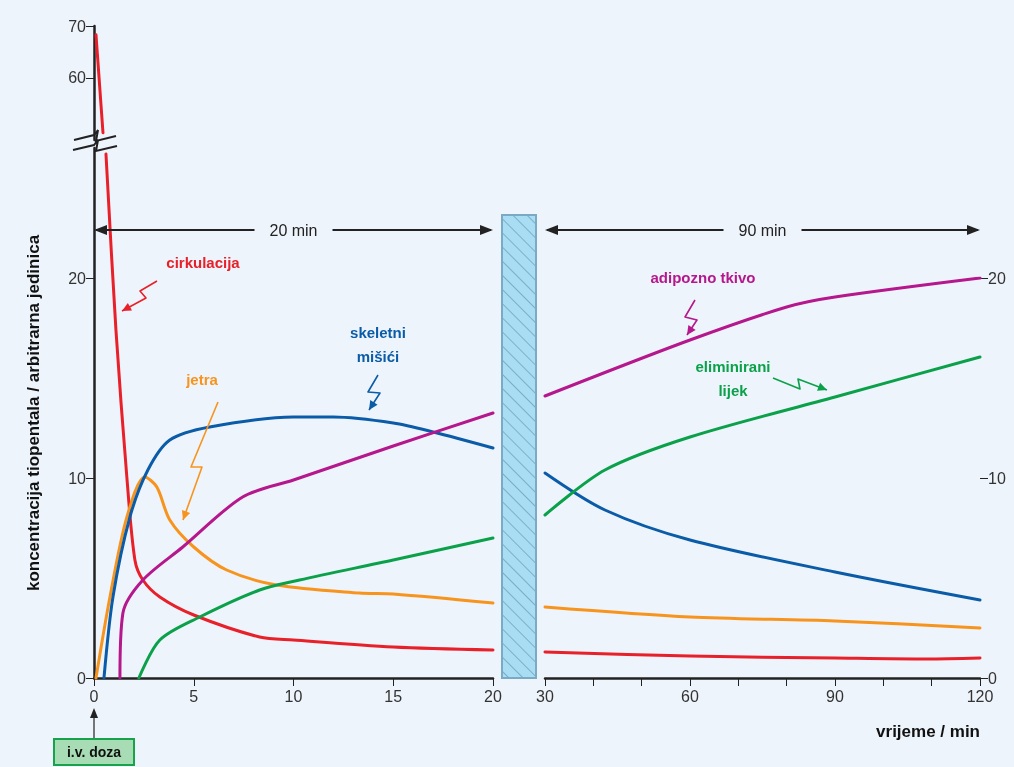 This screenshot has width=1014, height=767. Describe the element at coordinates (202, 379) in the screenshot. I see `text: jetra` at that location.